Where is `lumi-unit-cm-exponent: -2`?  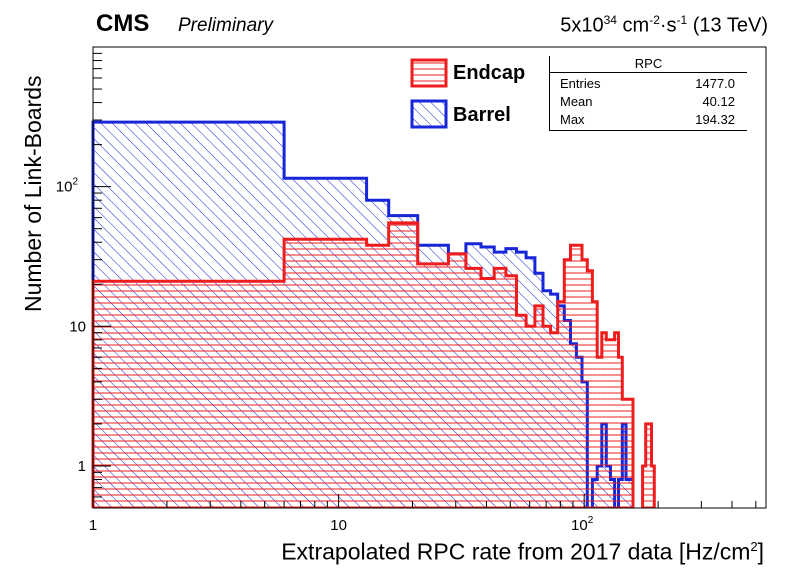
lumi-unit-cm-exponent: -2 is located at coordinates (654, 20).